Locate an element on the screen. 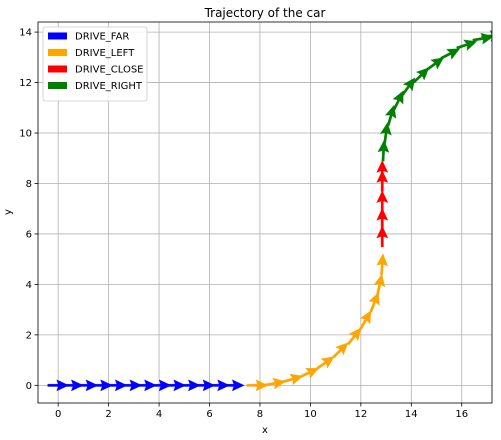 This screenshot has width=501, height=440. y-tick-label: 14 is located at coordinates (25, 33).